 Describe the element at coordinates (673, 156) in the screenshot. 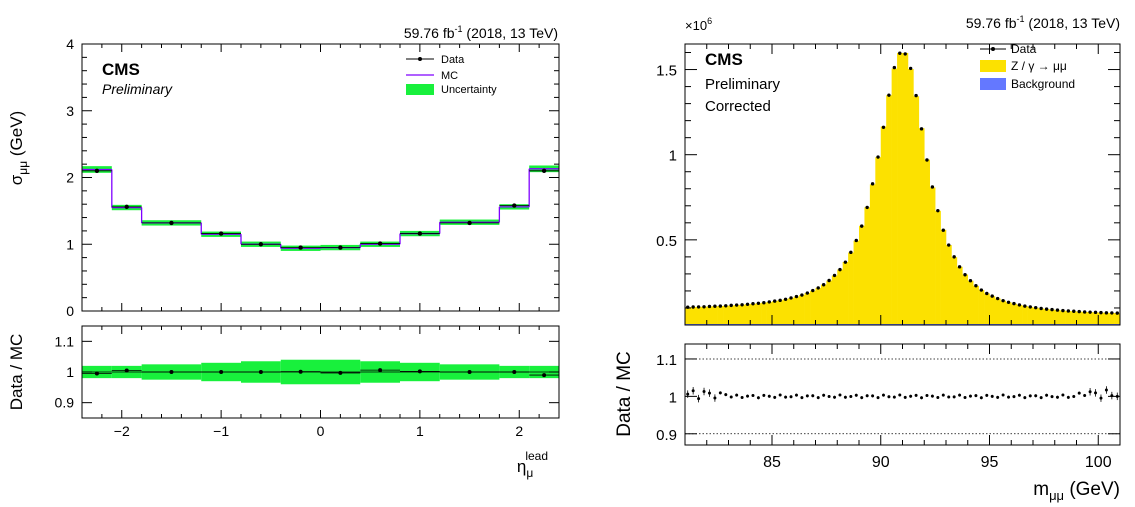

I see `y-tick-label: 1` at that location.